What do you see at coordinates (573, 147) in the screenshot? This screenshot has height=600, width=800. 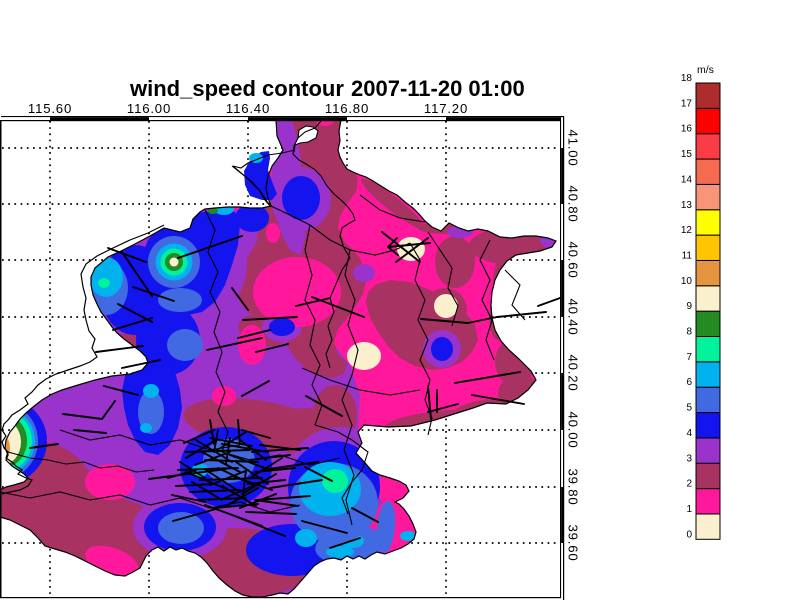 I see `svg-text: 41.00` at bounding box center [573, 147].